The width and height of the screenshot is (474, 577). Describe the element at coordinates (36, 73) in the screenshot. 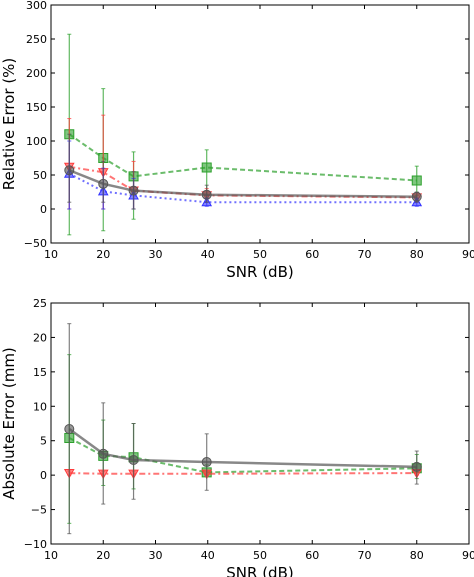

I see `y-tick-label: 200` at that location.